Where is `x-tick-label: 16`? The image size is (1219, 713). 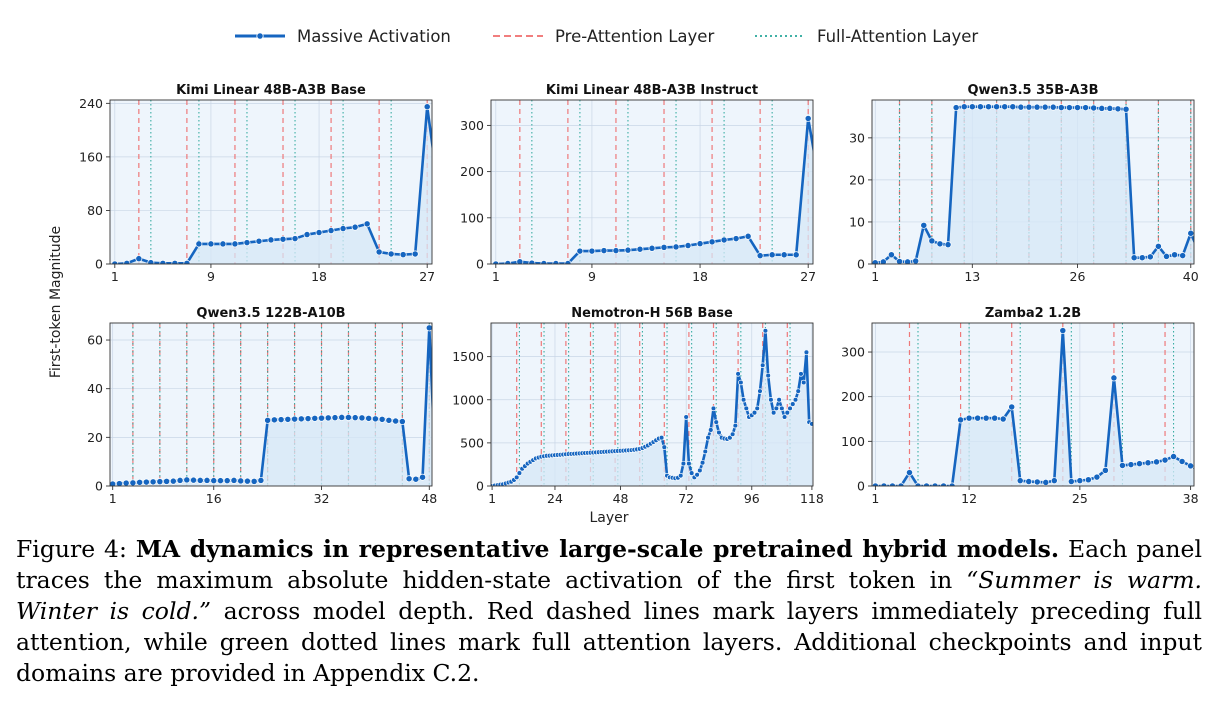 x-tick-label: 16 is located at coordinates (214, 498).